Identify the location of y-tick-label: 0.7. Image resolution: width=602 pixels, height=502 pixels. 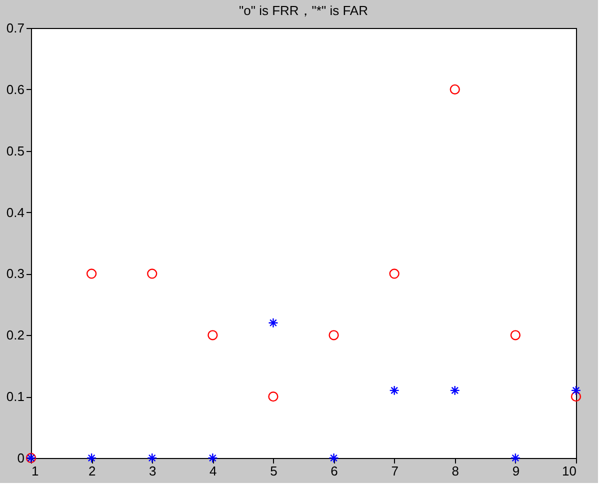
(15, 28).